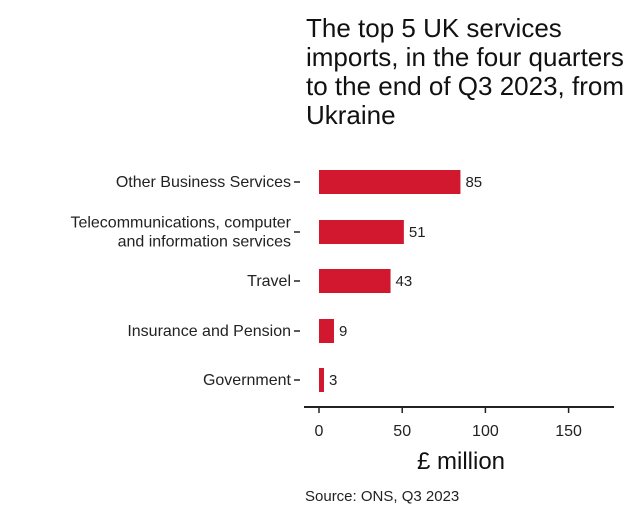 The height and width of the screenshot is (507, 634). What do you see at coordinates (209, 331) in the screenshot?
I see `category-label: Insurance and Pension` at bounding box center [209, 331].